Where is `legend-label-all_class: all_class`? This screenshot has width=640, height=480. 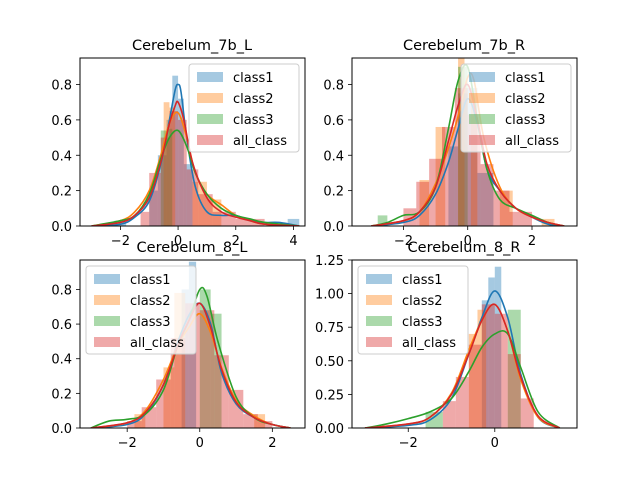 legend-label-all_class: all_class is located at coordinates (260, 141).